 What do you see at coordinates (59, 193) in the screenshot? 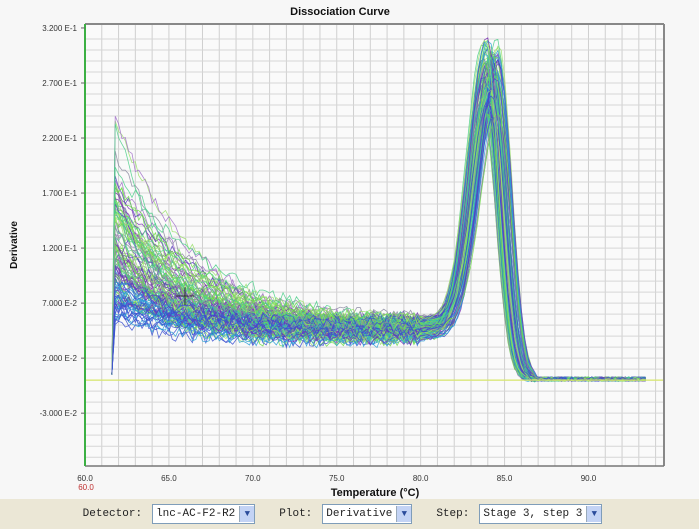
I see `y-tick-label: 1.700 E-1` at bounding box center [59, 193].